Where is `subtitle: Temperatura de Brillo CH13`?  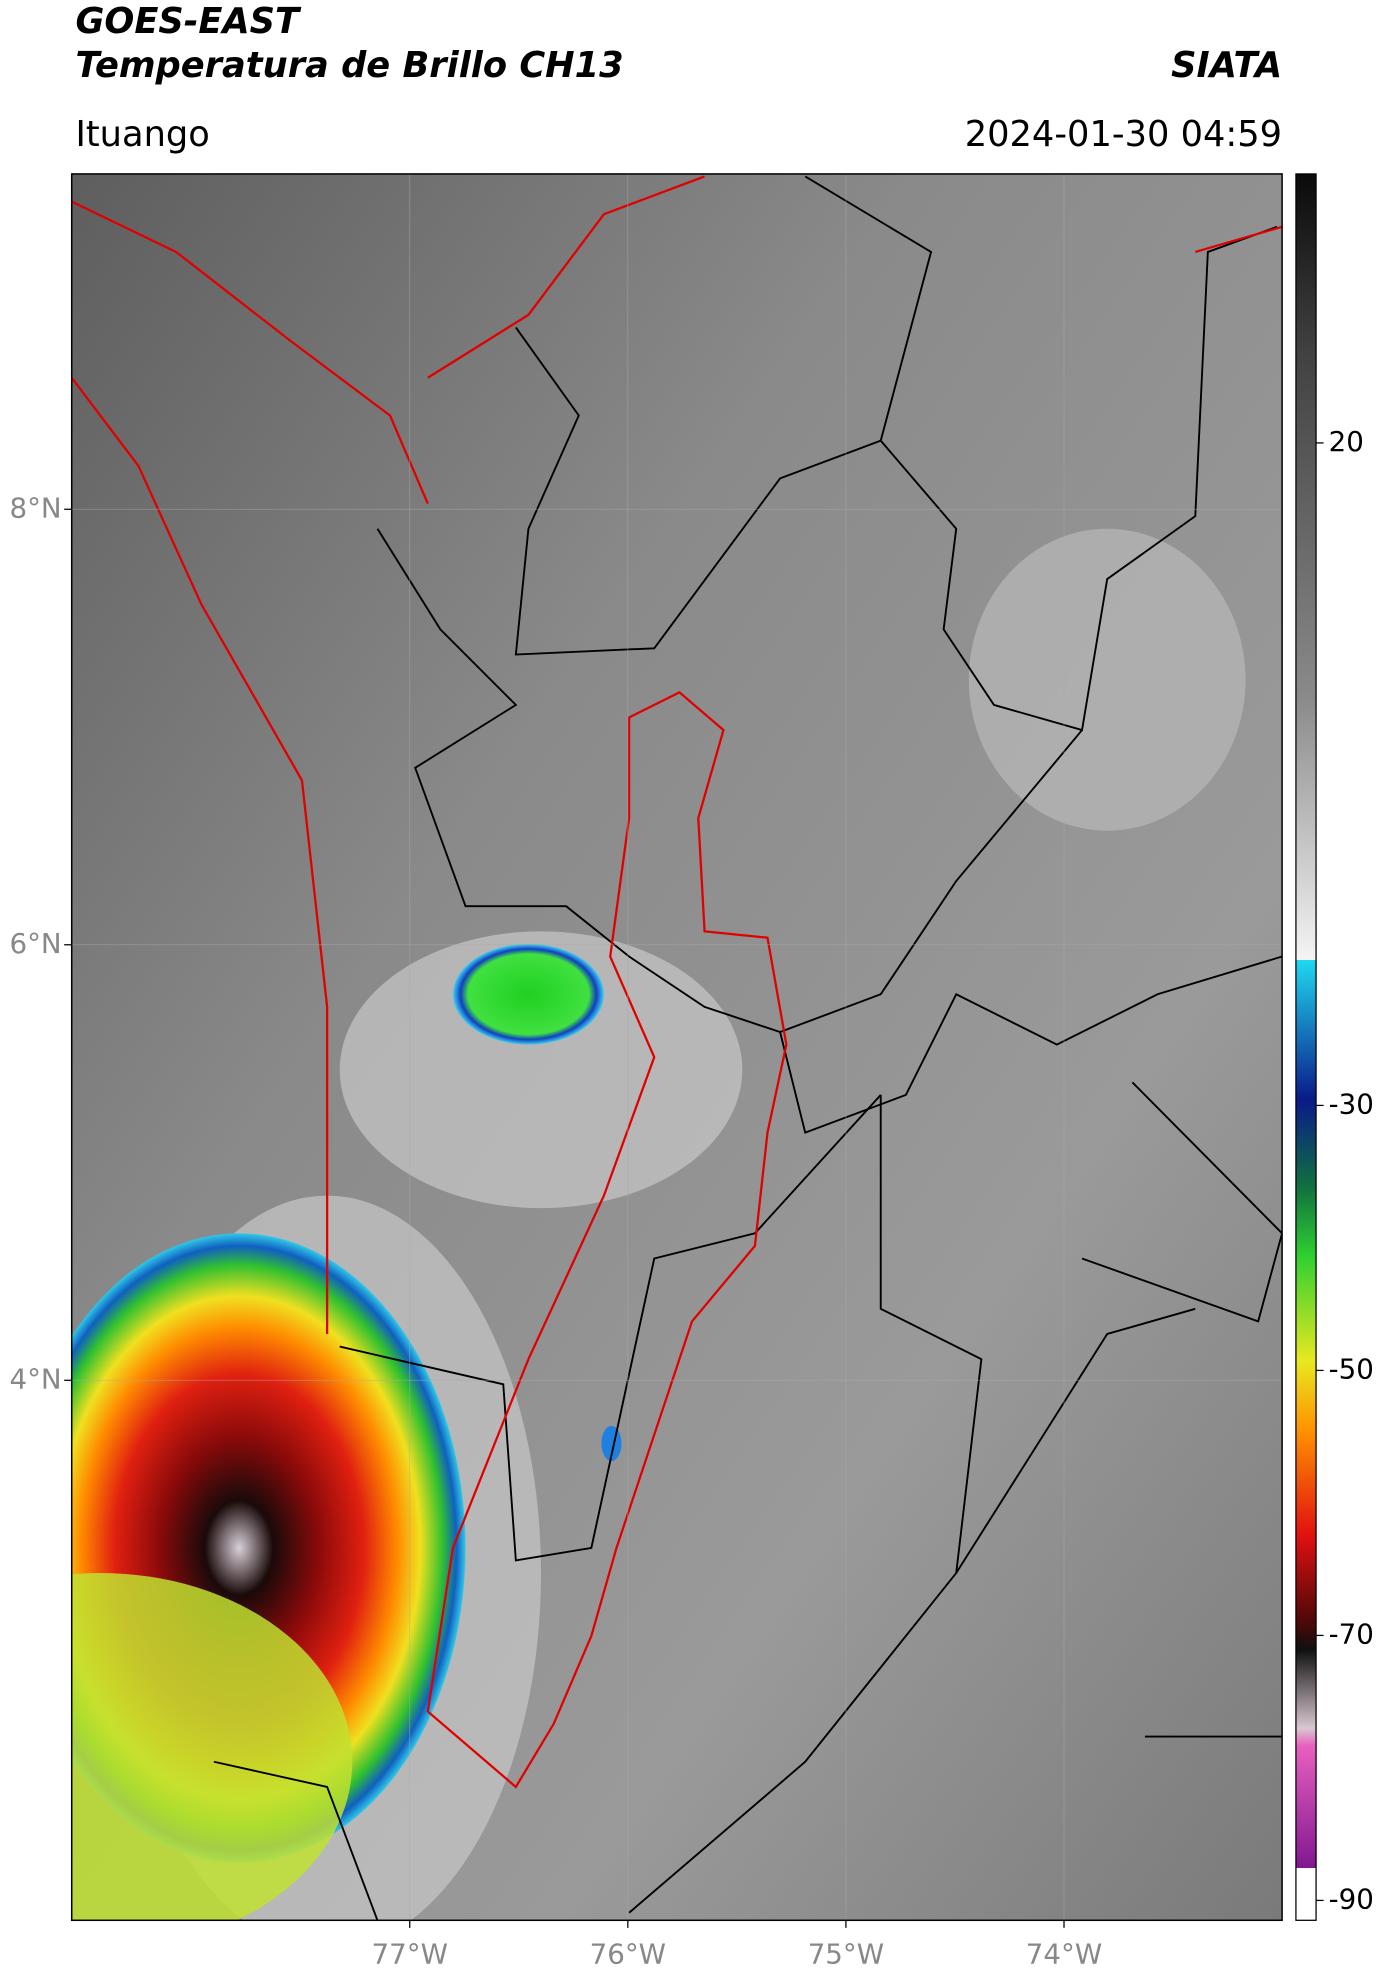 subtitle: Temperatura de Brillo CH13 is located at coordinates (349, 65).